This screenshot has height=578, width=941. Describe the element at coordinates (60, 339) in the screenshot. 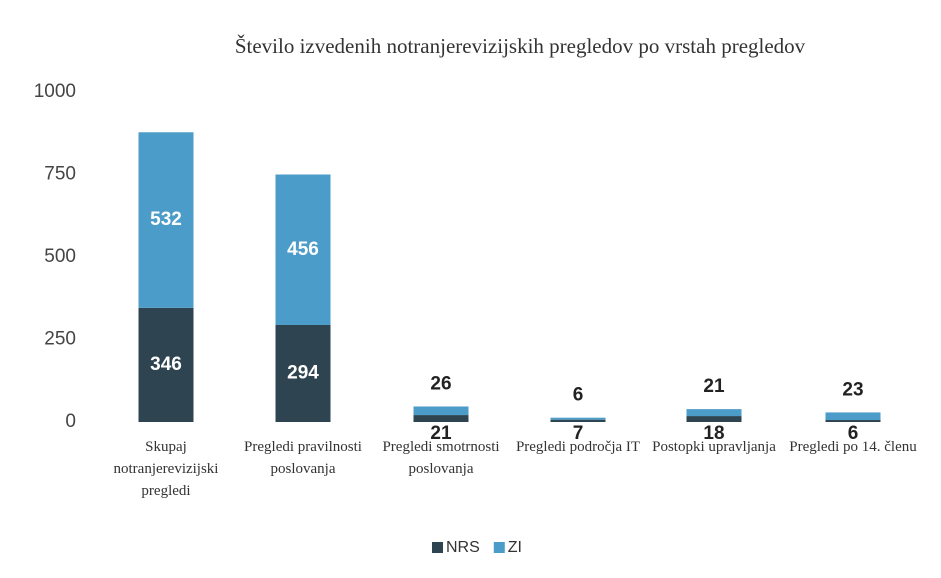

I see `y-tick-label: 250` at that location.